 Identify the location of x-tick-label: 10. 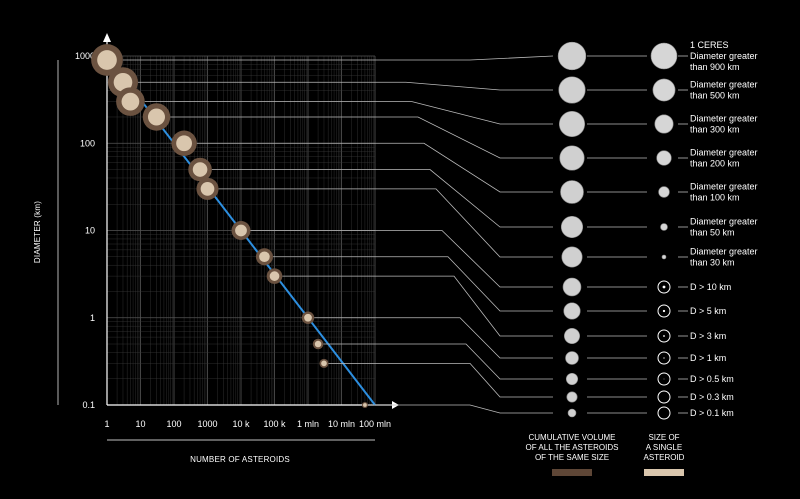
(140, 424).